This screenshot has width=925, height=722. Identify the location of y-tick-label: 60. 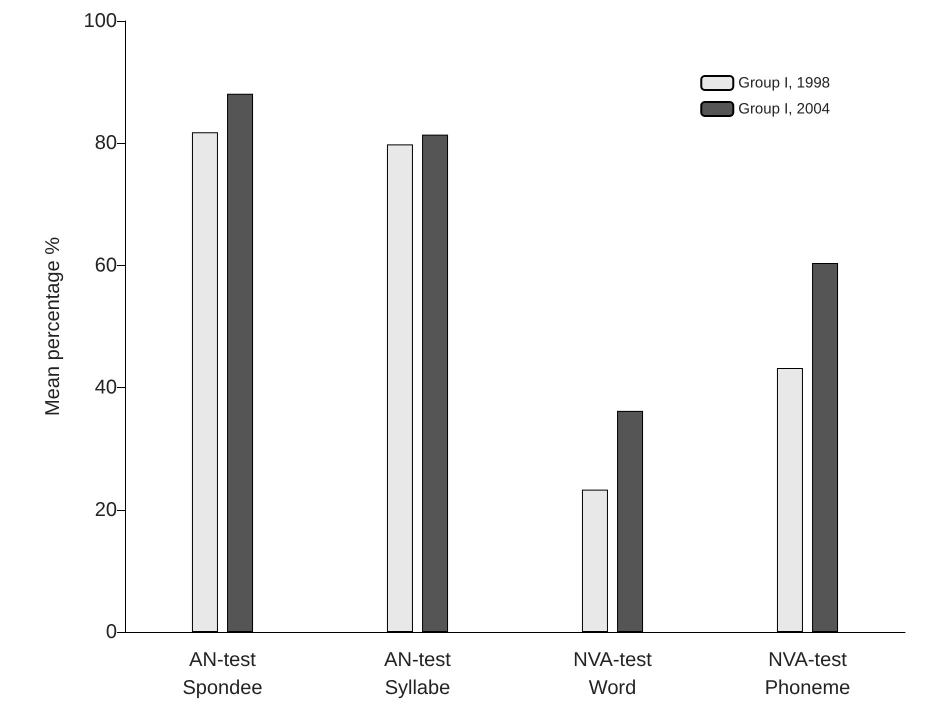
(105, 265).